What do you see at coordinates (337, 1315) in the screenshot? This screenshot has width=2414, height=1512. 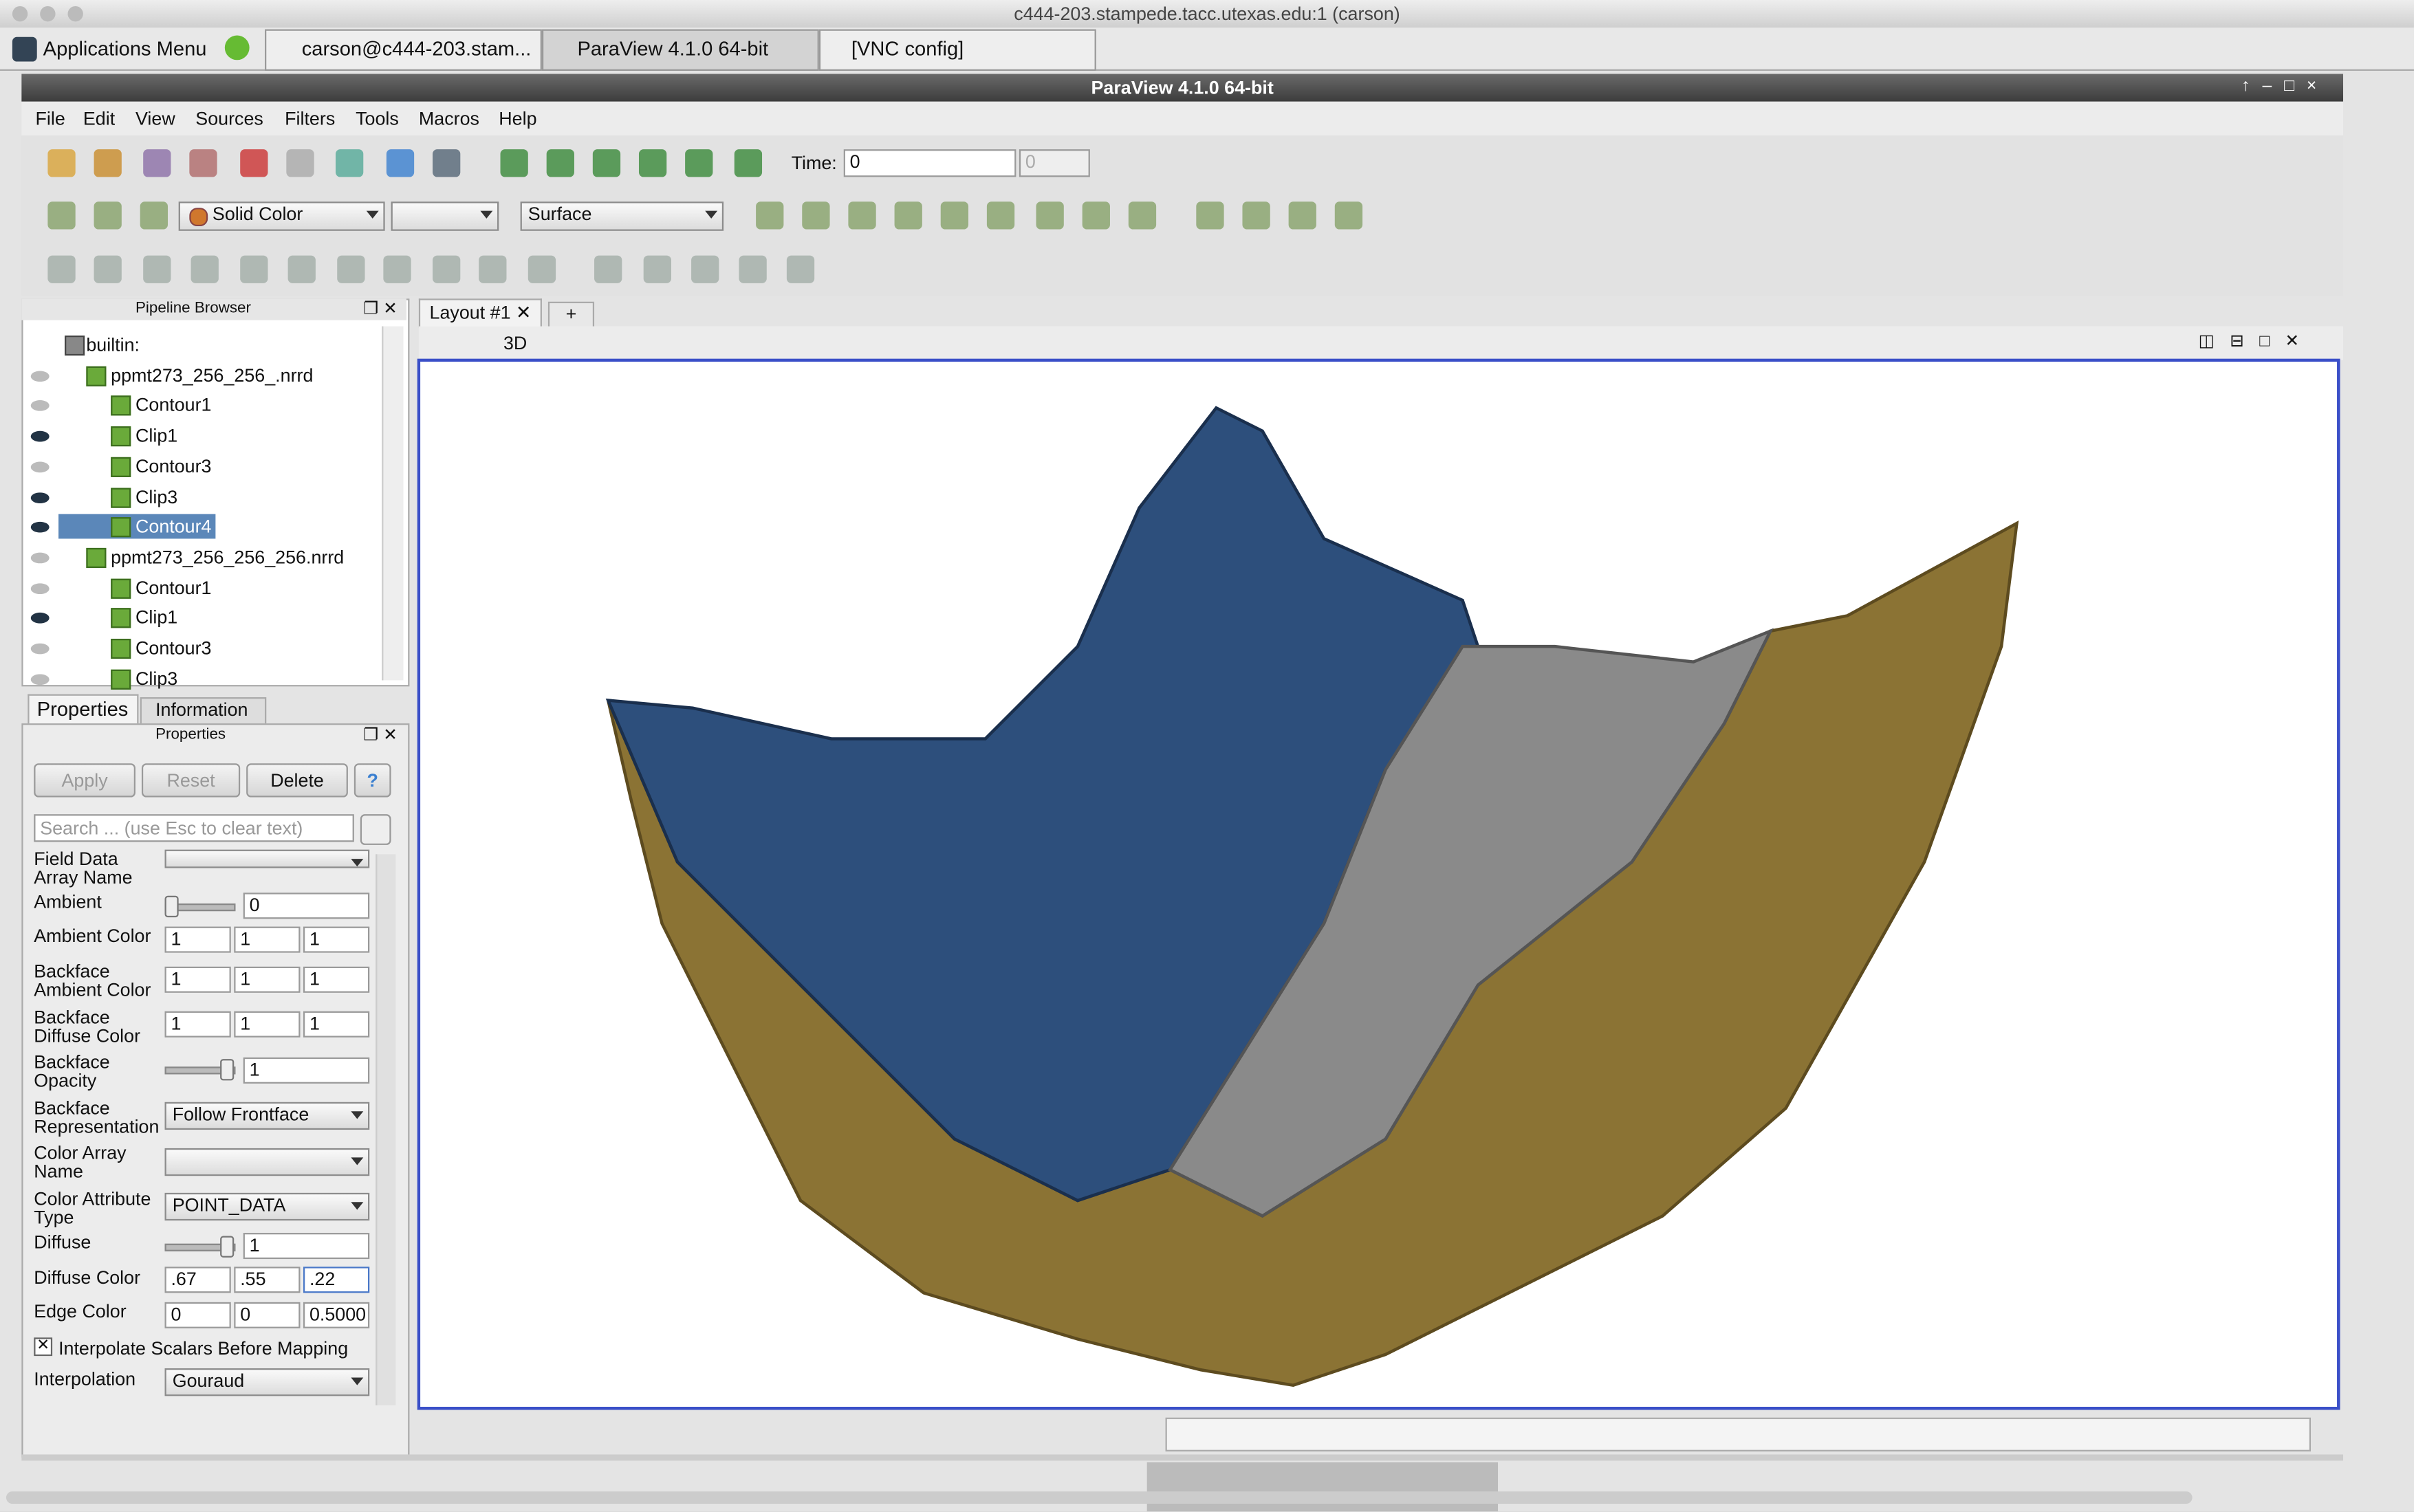 I see `property-field: 0.5000` at bounding box center [337, 1315].